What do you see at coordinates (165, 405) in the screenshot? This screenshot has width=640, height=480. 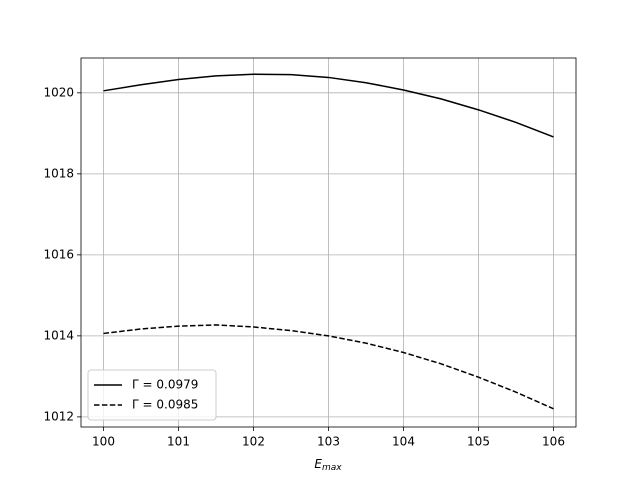 I see `legend-label: Γ = 0.0985` at bounding box center [165, 405].